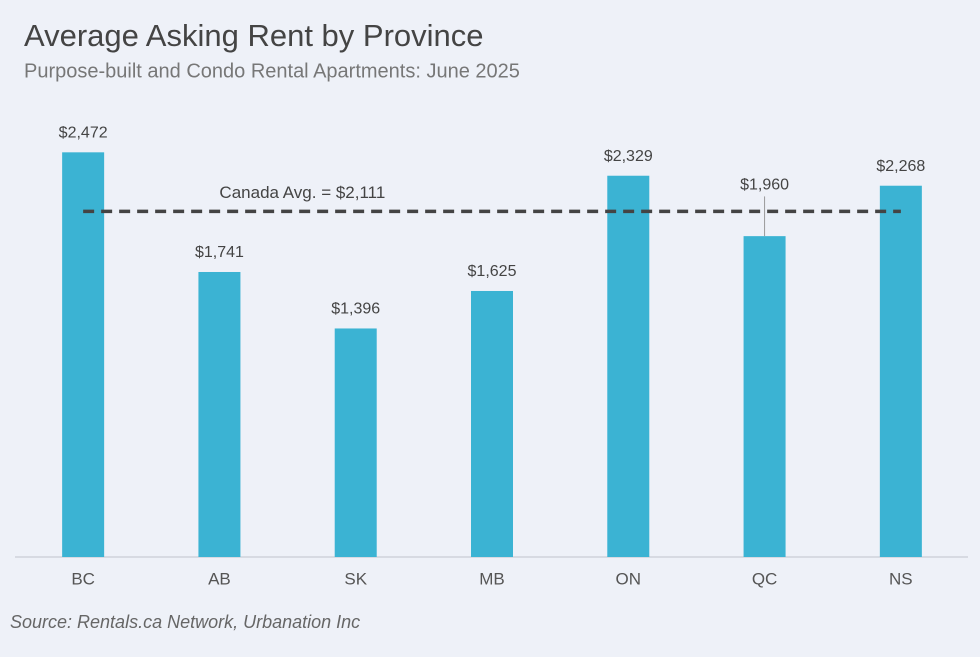  What do you see at coordinates (764, 185) in the screenshot?
I see `value-label: $1,960` at bounding box center [764, 185].